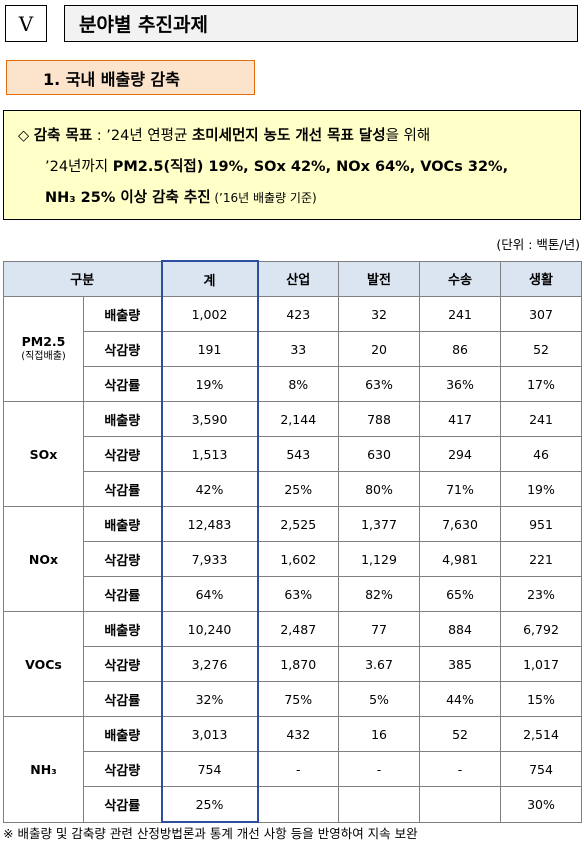 The height and width of the screenshot is (844, 584). Describe the element at coordinates (460, 524) in the screenshot. I see `cell-transport: 7,630` at that location.